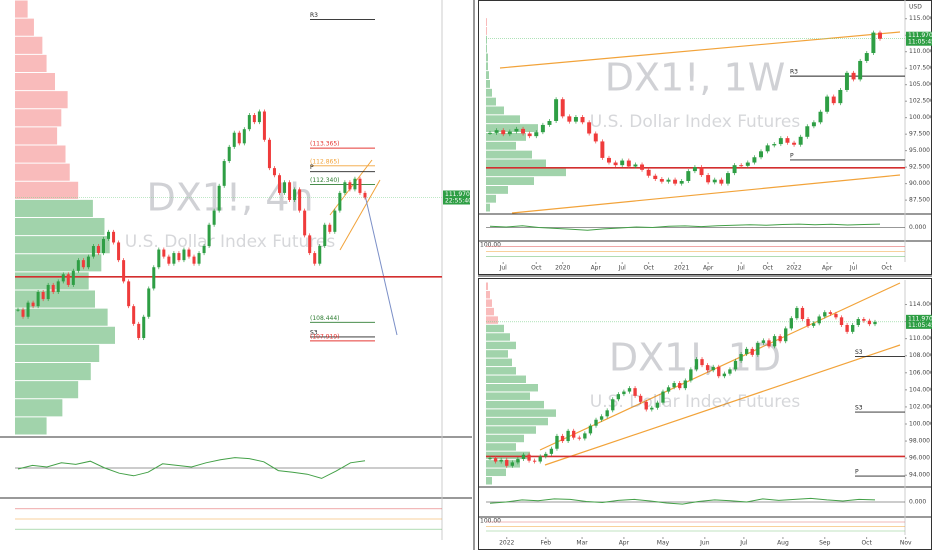  Describe the element at coordinates (919, 200) in the screenshot. I see `y-tick-label: 87.500` at that location.